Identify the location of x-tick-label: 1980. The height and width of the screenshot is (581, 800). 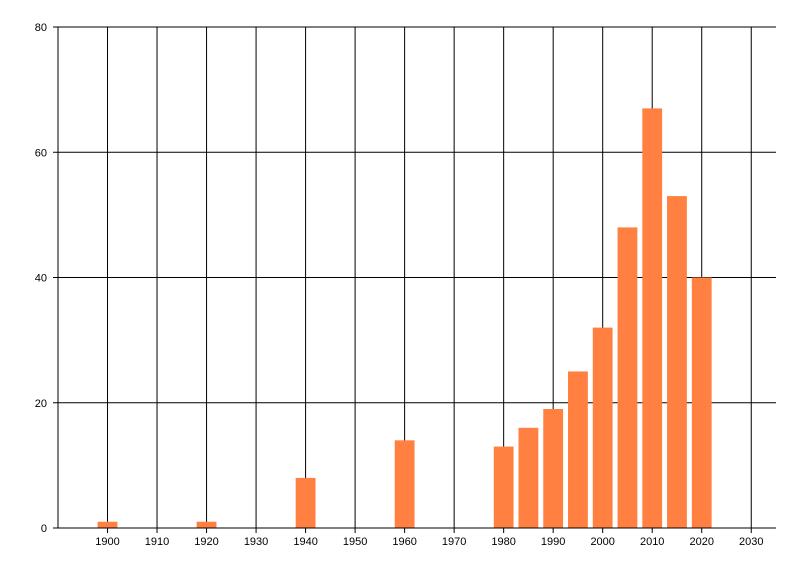
(503, 542).